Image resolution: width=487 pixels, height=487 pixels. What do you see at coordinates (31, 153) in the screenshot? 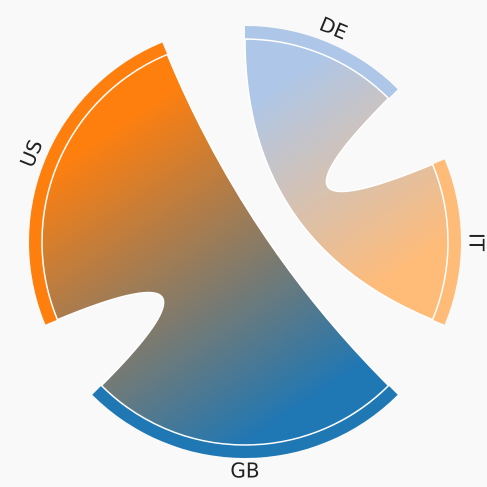
I see `group-label: US` at bounding box center [31, 153].